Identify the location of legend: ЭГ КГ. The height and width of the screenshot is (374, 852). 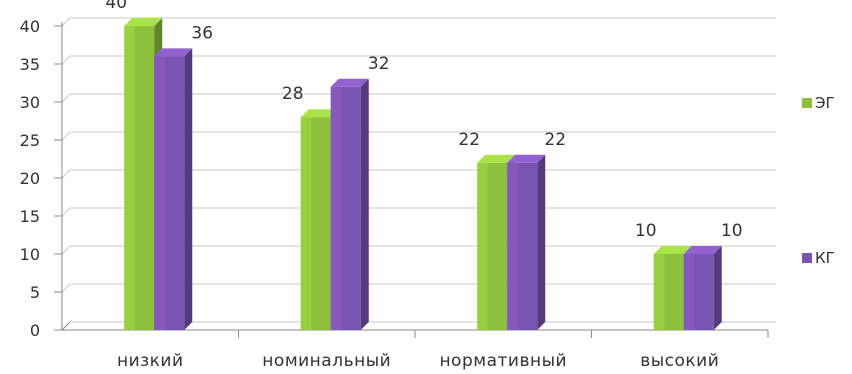
(818, 180).